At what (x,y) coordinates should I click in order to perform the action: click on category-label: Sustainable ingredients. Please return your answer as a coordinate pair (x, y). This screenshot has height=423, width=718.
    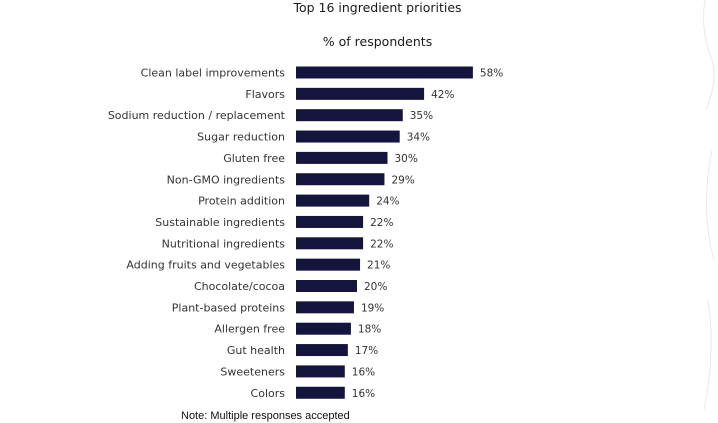
    Looking at the image, I should click on (220, 222).